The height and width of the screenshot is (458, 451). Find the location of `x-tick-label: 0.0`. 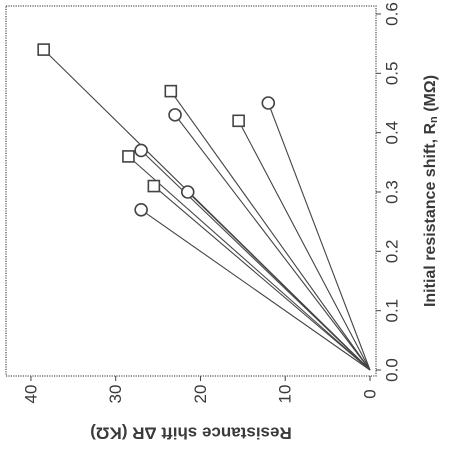

x-tick-label: 0.0 is located at coordinates (392, 370).